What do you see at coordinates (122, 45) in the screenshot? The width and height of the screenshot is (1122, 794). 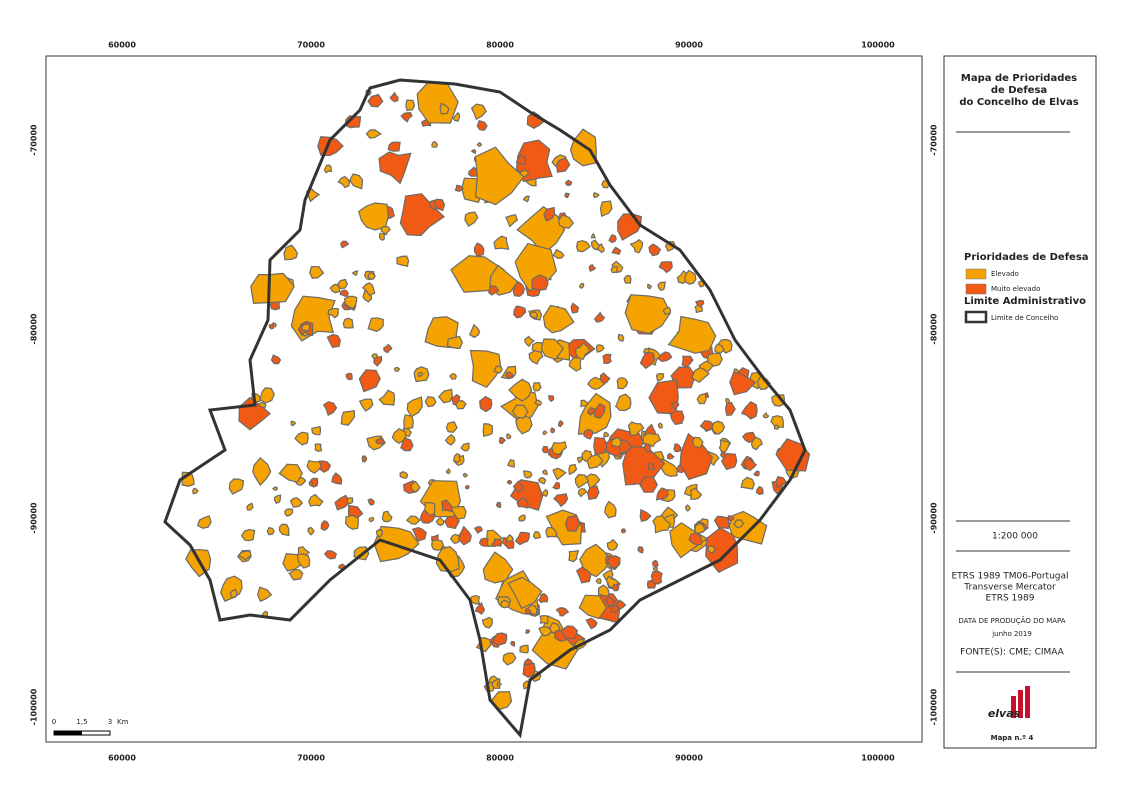 I see `x-tick-label: 60000` at bounding box center [122, 45].